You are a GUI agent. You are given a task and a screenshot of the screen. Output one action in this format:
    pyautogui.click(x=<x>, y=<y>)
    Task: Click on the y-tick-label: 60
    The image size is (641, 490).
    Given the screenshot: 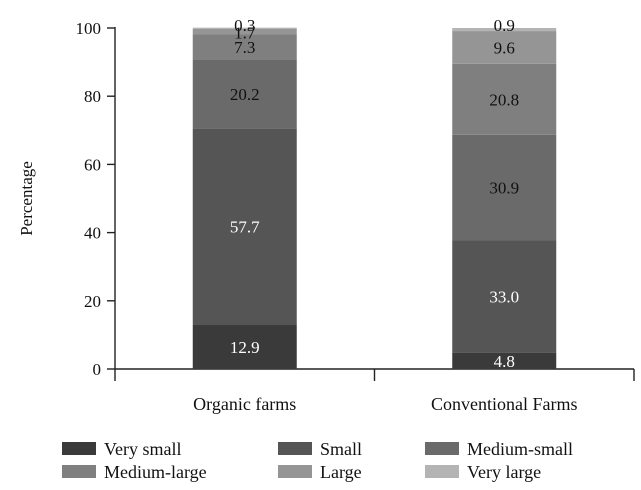 What is the action you would take?
    pyautogui.click(x=92, y=164)
    